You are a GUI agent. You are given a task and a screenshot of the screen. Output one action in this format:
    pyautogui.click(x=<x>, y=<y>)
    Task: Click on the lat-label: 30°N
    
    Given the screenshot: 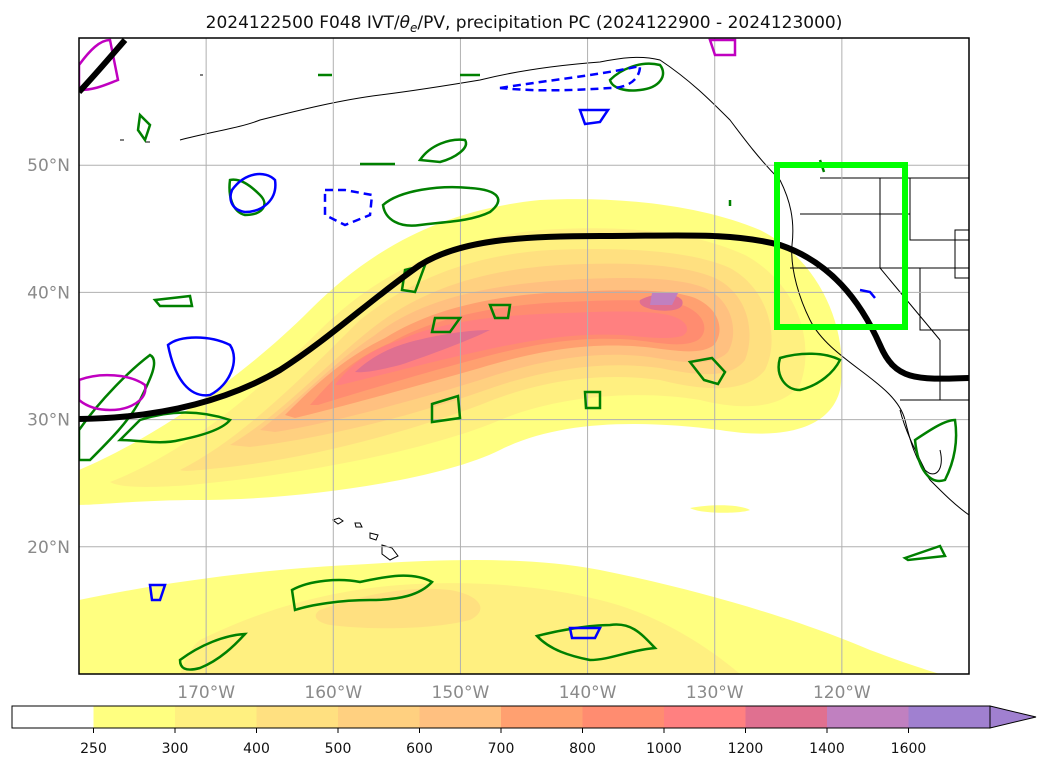 What is the action you would take?
    pyautogui.click(x=48, y=421)
    